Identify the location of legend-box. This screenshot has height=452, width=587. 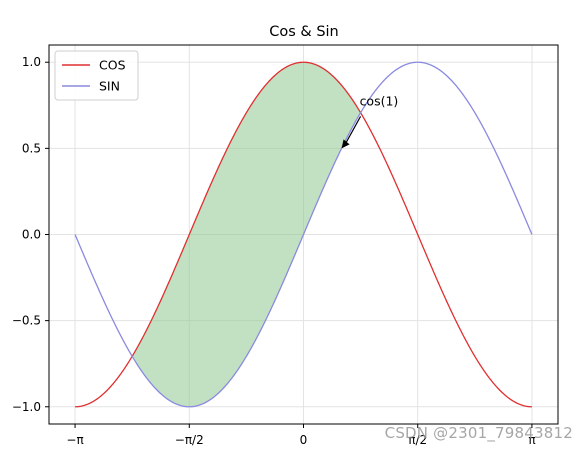
(96, 75).